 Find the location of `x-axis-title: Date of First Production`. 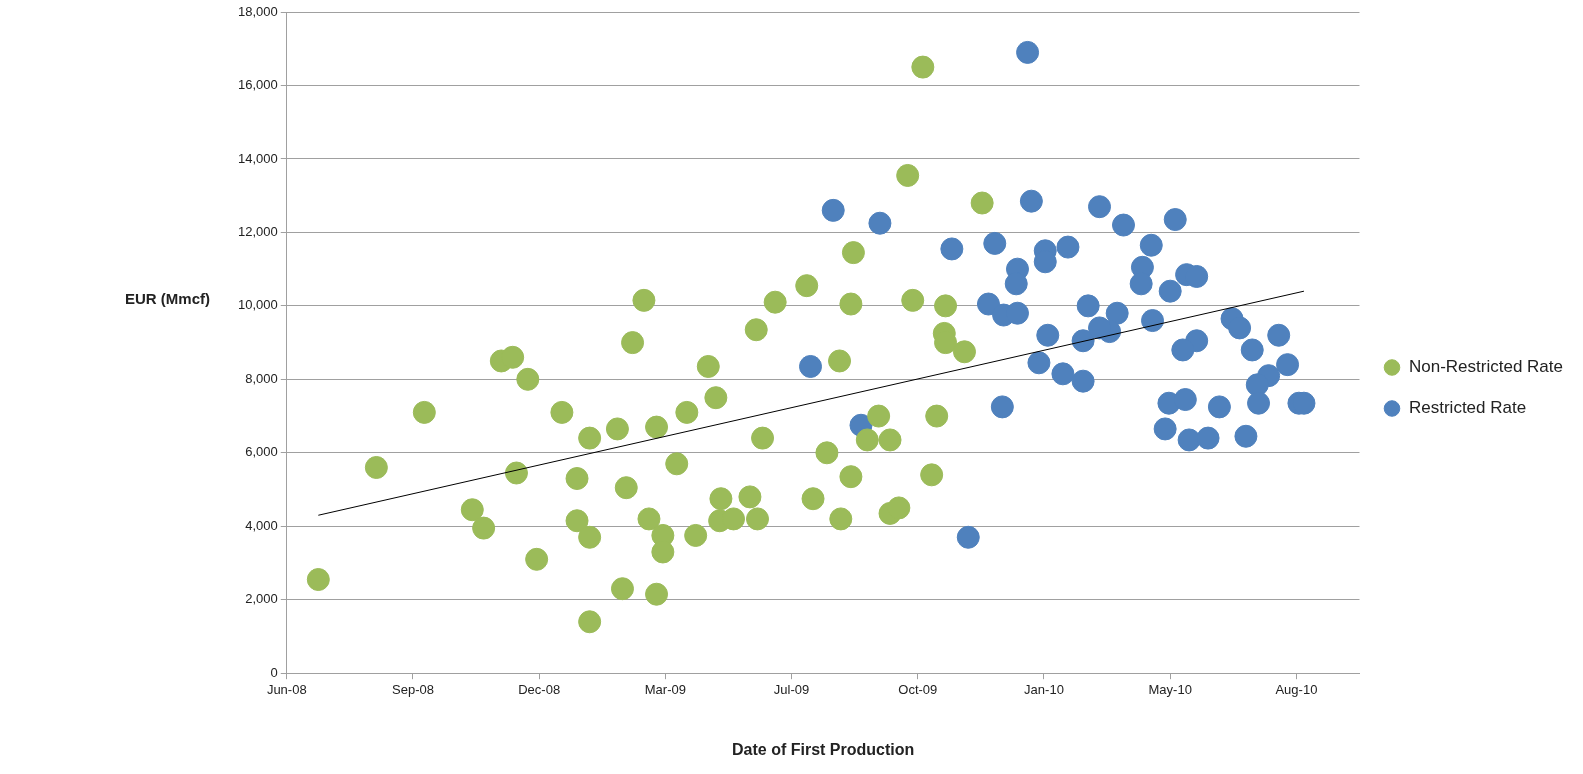

x-axis-title: Date of First Production is located at coordinates (823, 749).